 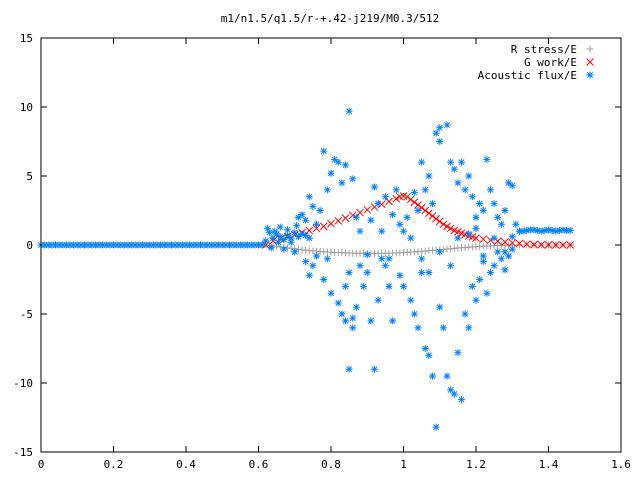 I want to click on legend-marker, so click(x=590, y=62).